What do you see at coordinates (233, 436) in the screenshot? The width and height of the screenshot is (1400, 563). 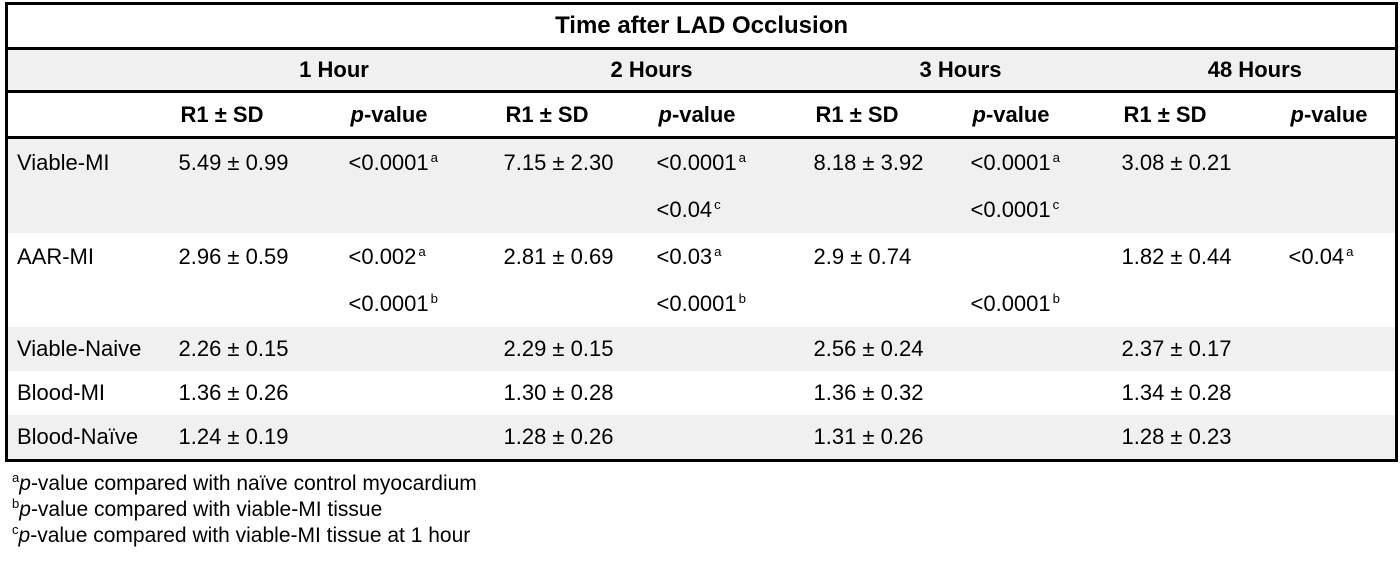 I see `r1-value: 1.24 ± 0.19` at bounding box center [233, 436].